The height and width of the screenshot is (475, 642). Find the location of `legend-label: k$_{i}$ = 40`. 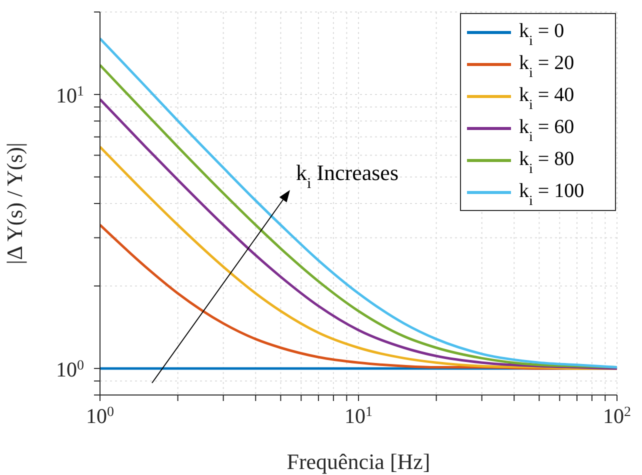

legend-label: k$_{i}$ = 40 is located at coordinates (546, 98).